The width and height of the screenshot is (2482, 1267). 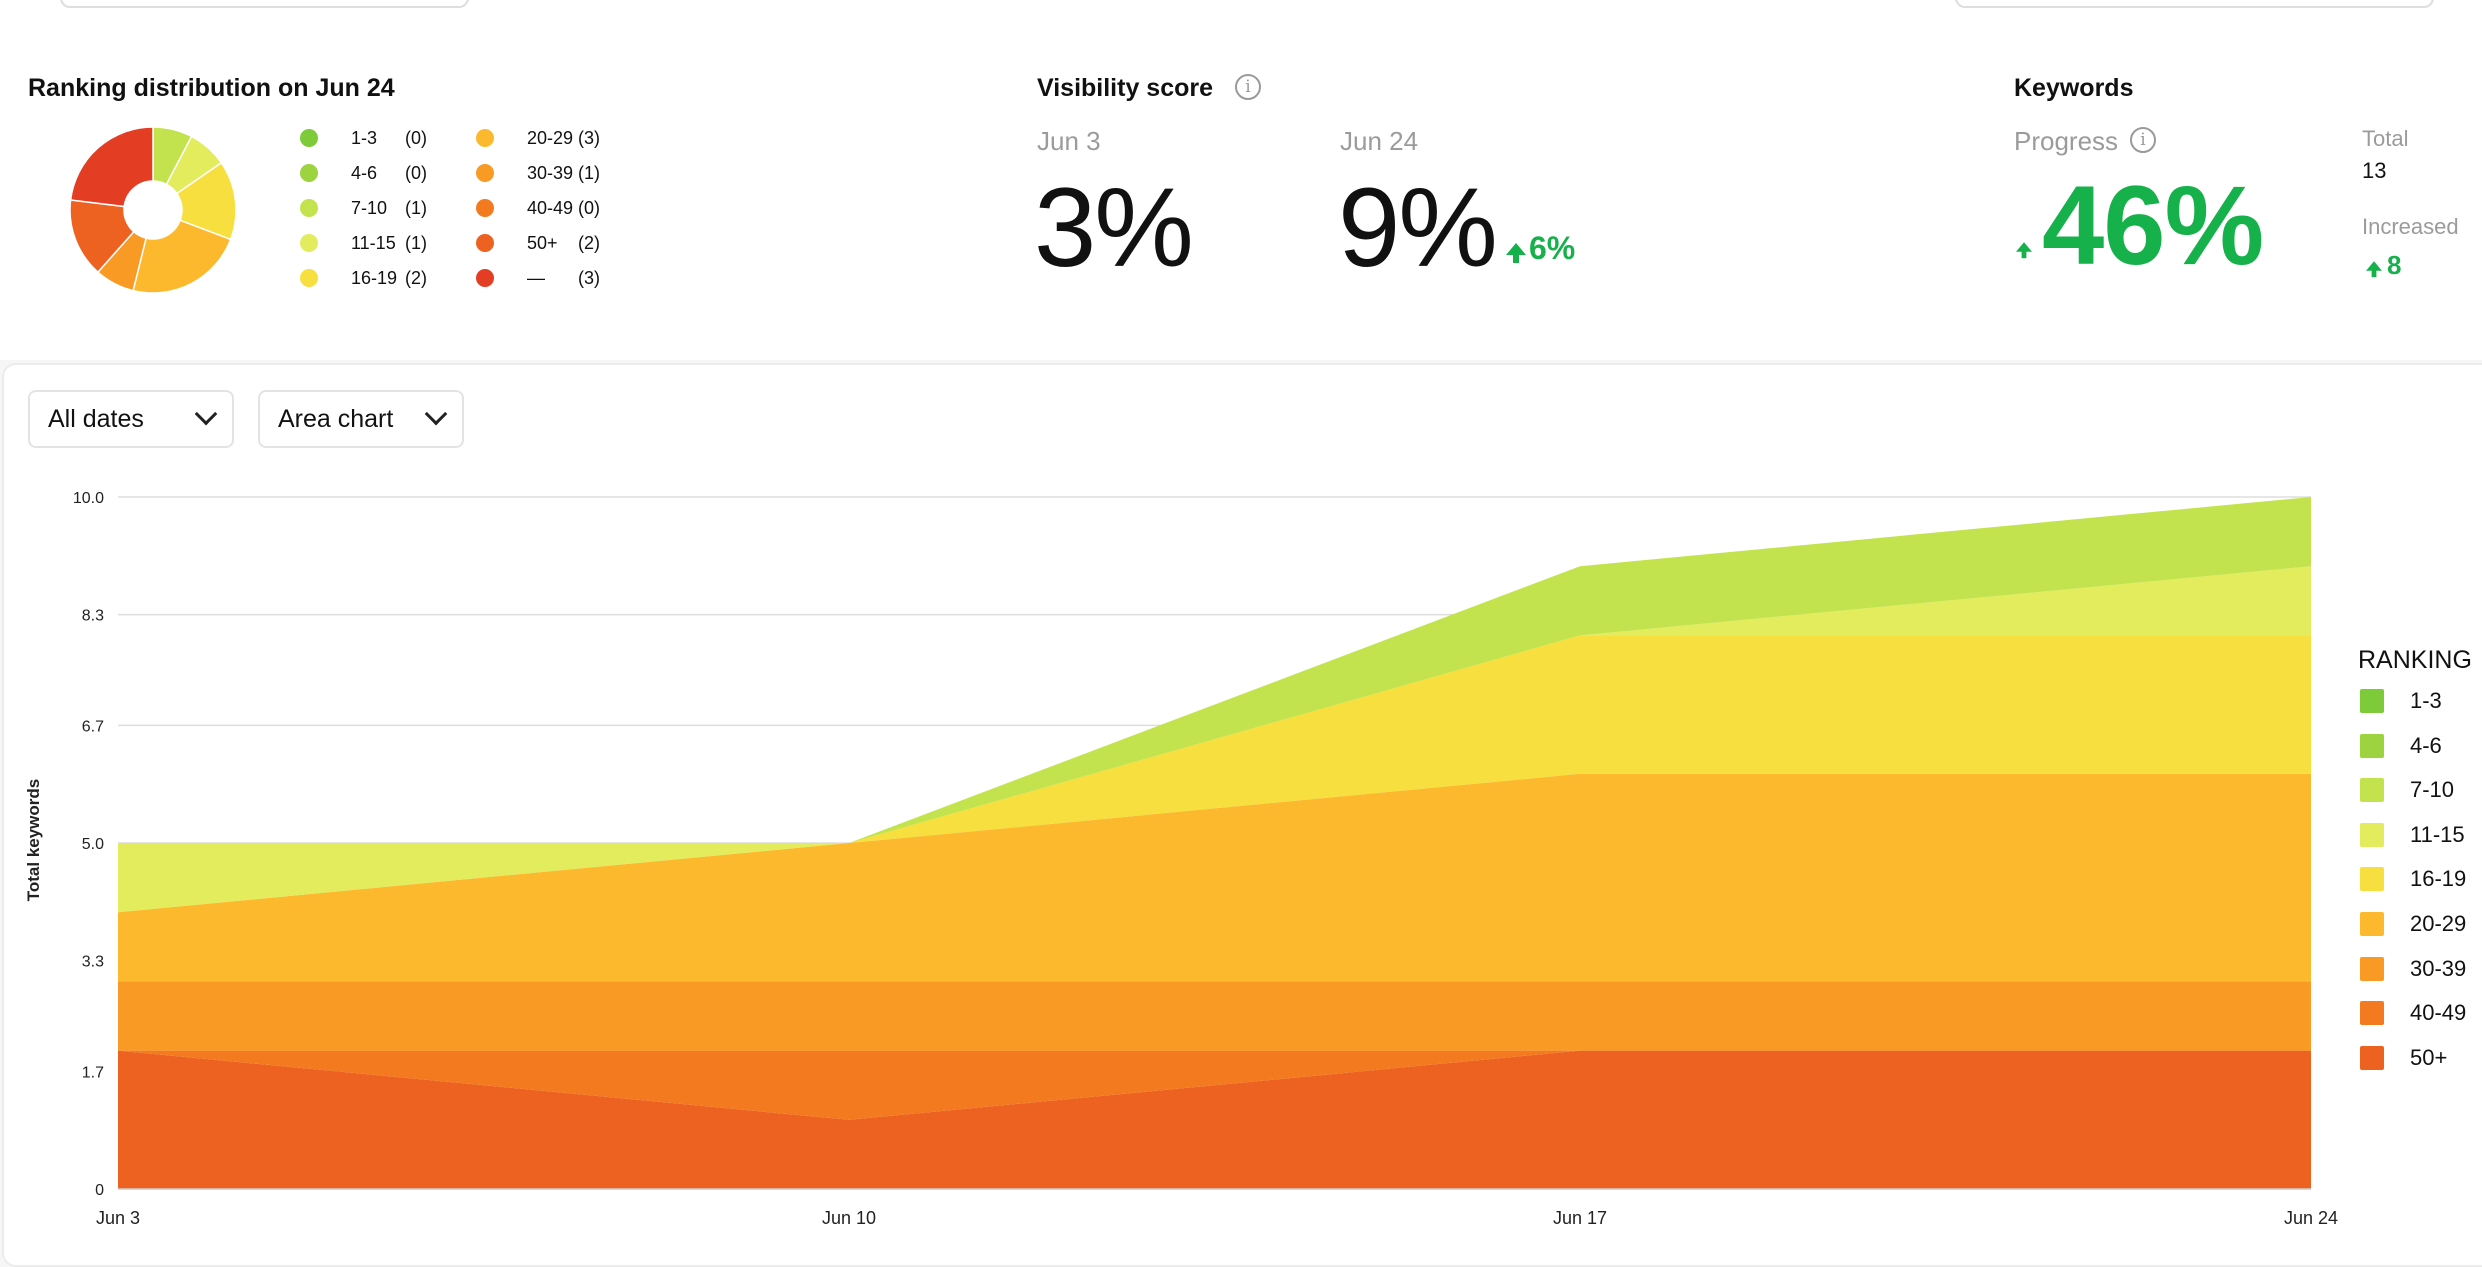 I want to click on legend-label: 11-15, so click(x=373, y=242).